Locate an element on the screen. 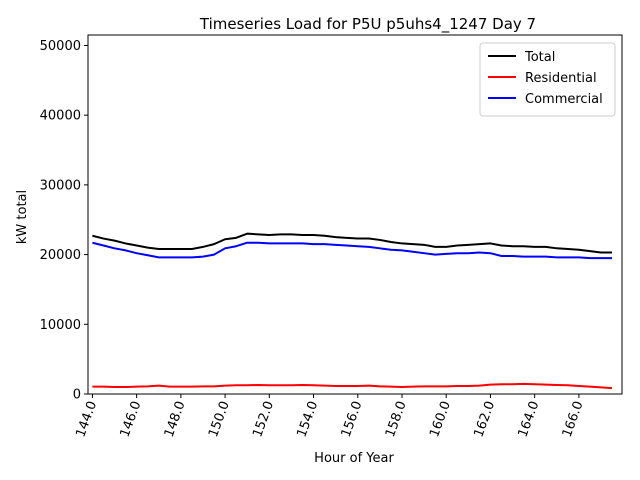 This screenshot has width=640, height=480. legend-label-commercial: Commercial is located at coordinates (564, 99).